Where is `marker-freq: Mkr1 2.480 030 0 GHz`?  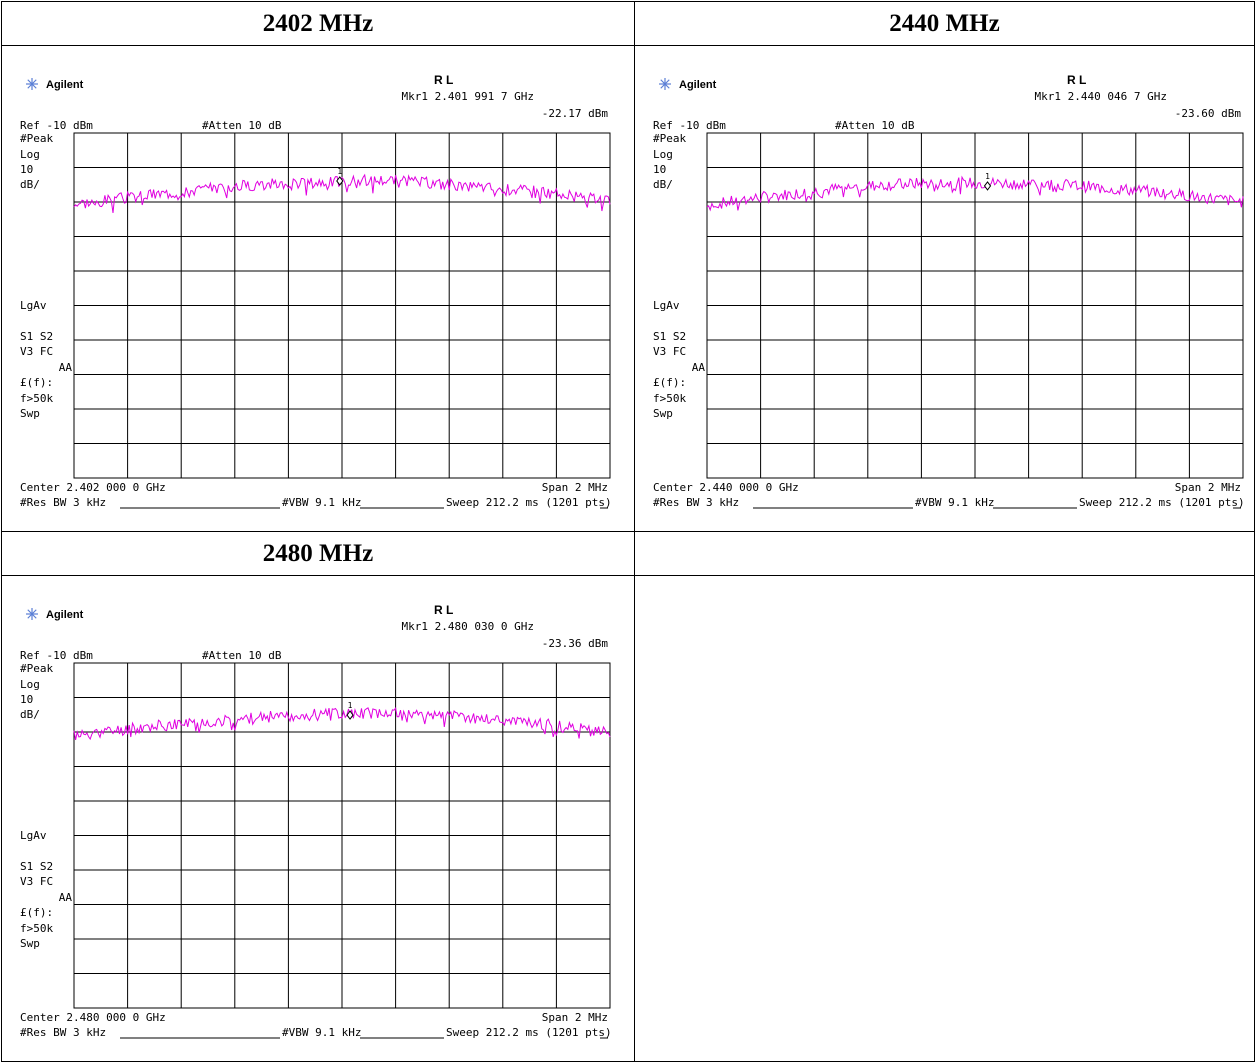
marker-freq: Mkr1 2.480 030 0 GHz is located at coordinates (468, 626).